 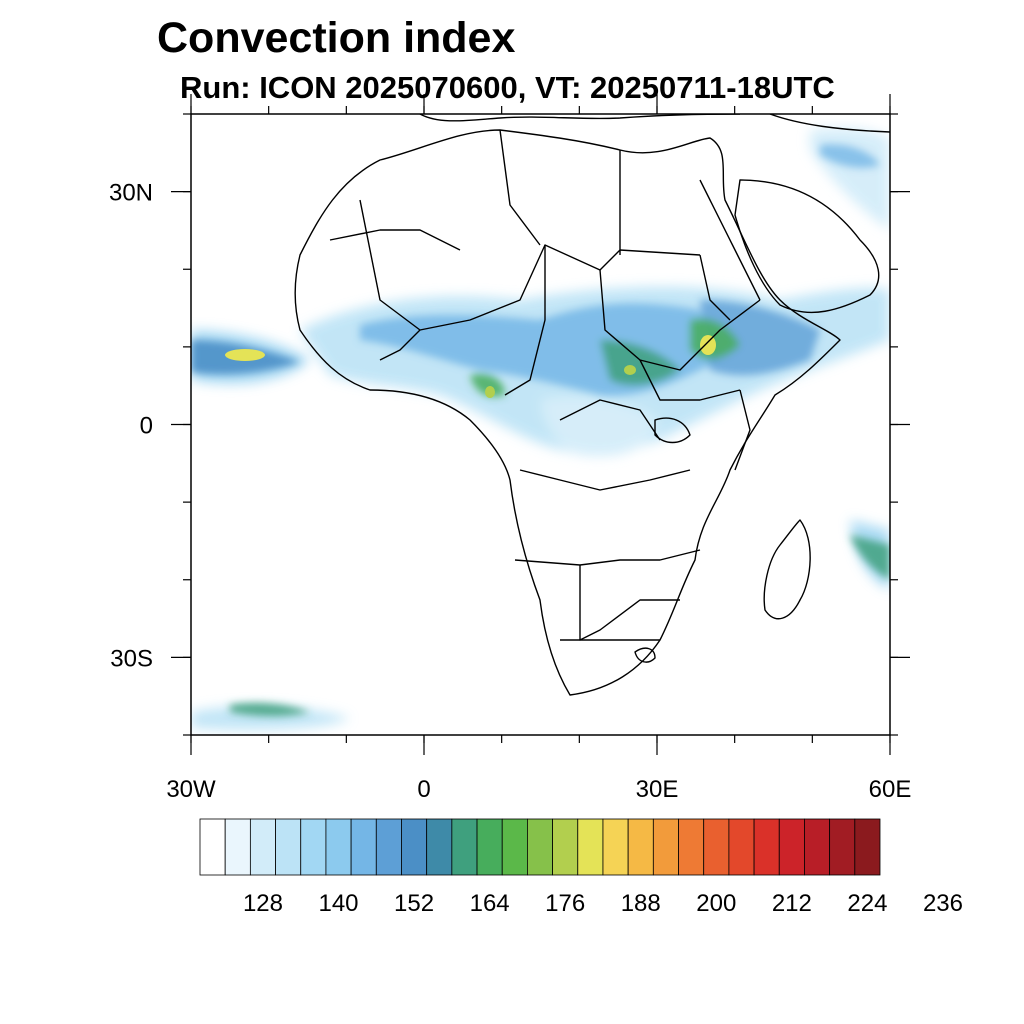 I want to click on colorbar-label: 224, so click(x=867, y=903).